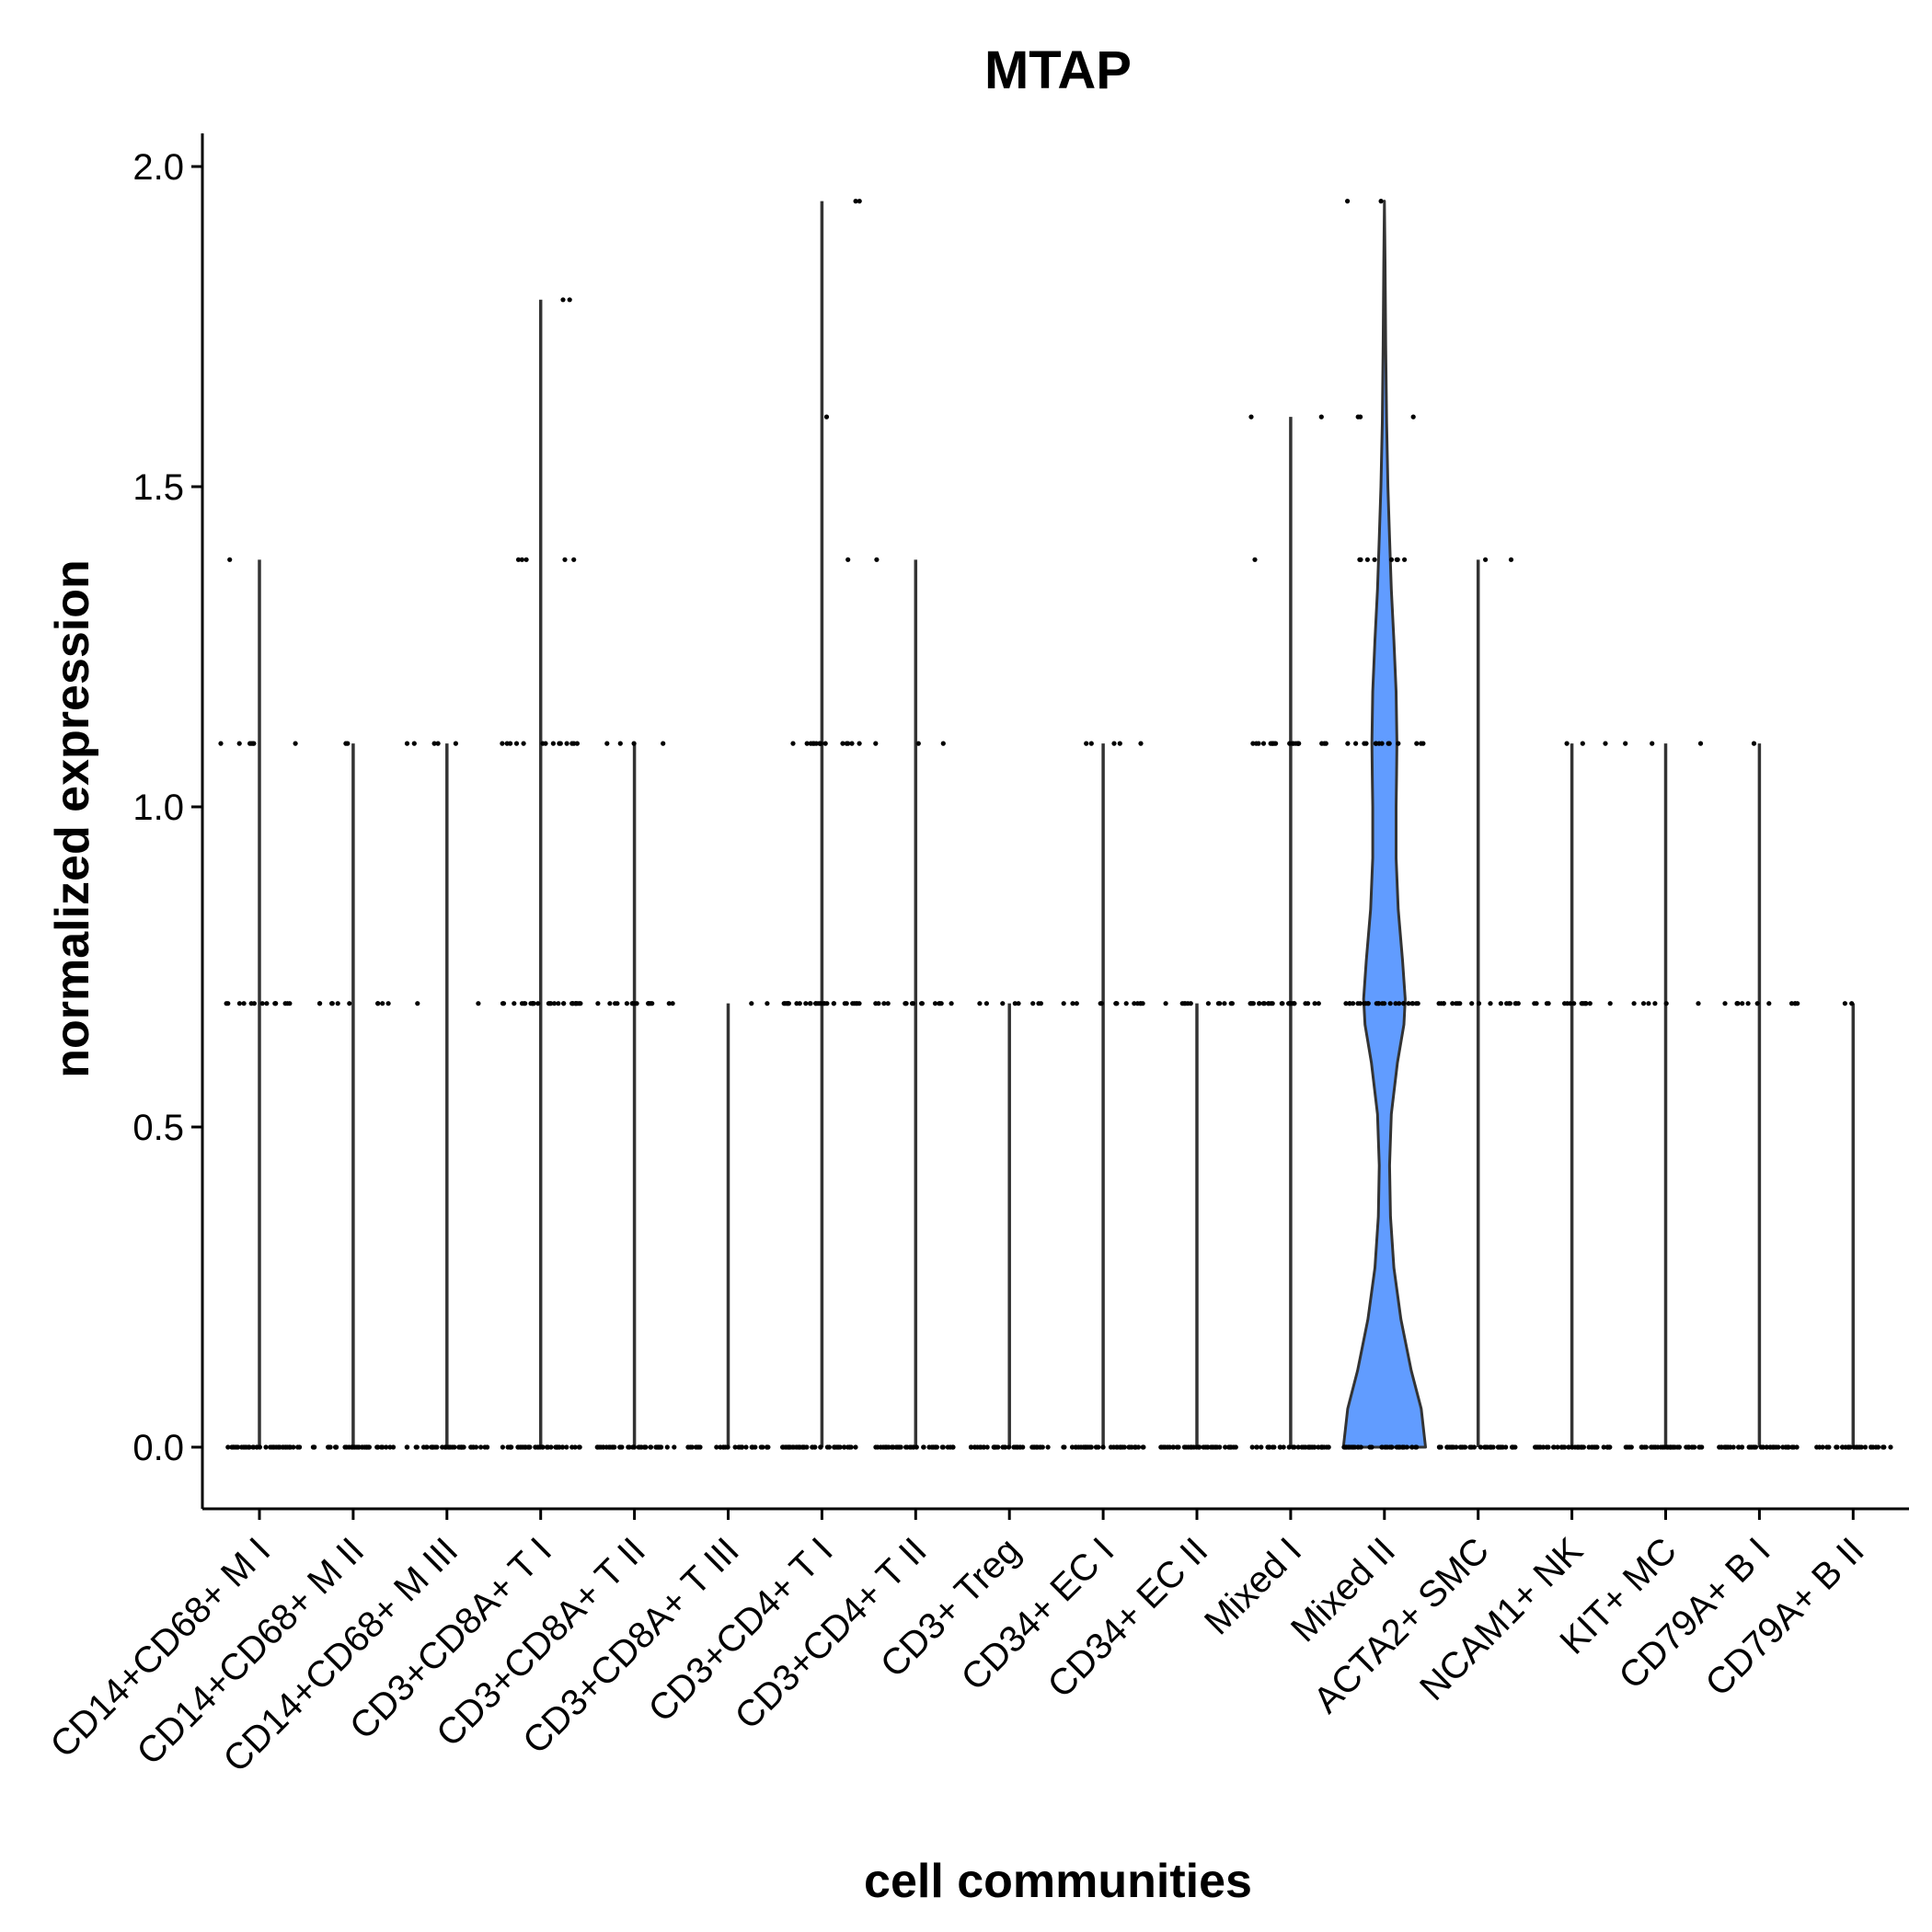  I want to click on y-axis-title: normalized expression, so click(72, 818).